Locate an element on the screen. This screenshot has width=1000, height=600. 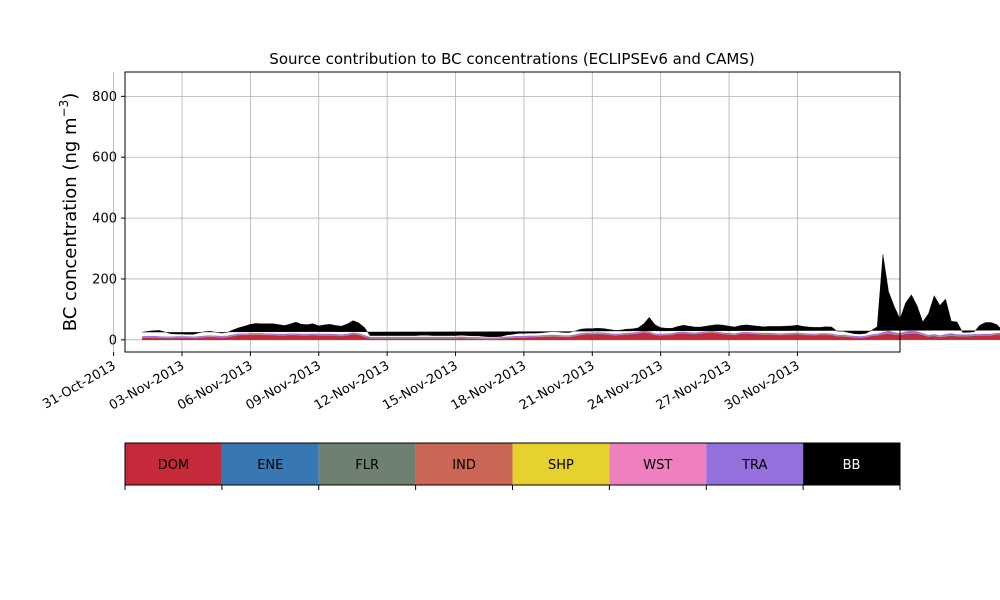
legend-swatch-tra is located at coordinates (755, 464).